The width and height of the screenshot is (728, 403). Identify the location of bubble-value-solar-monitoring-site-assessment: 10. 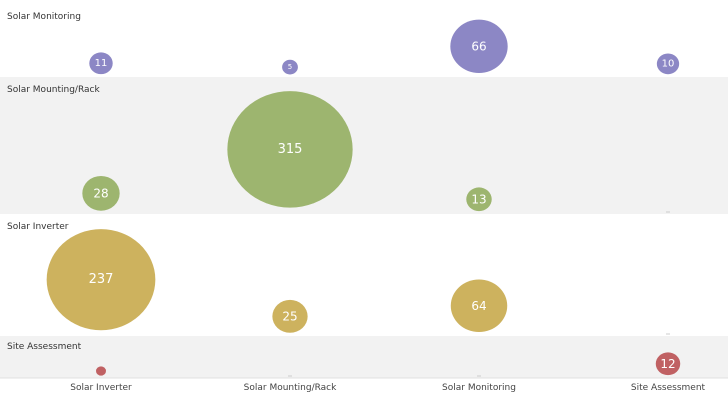
(668, 63).